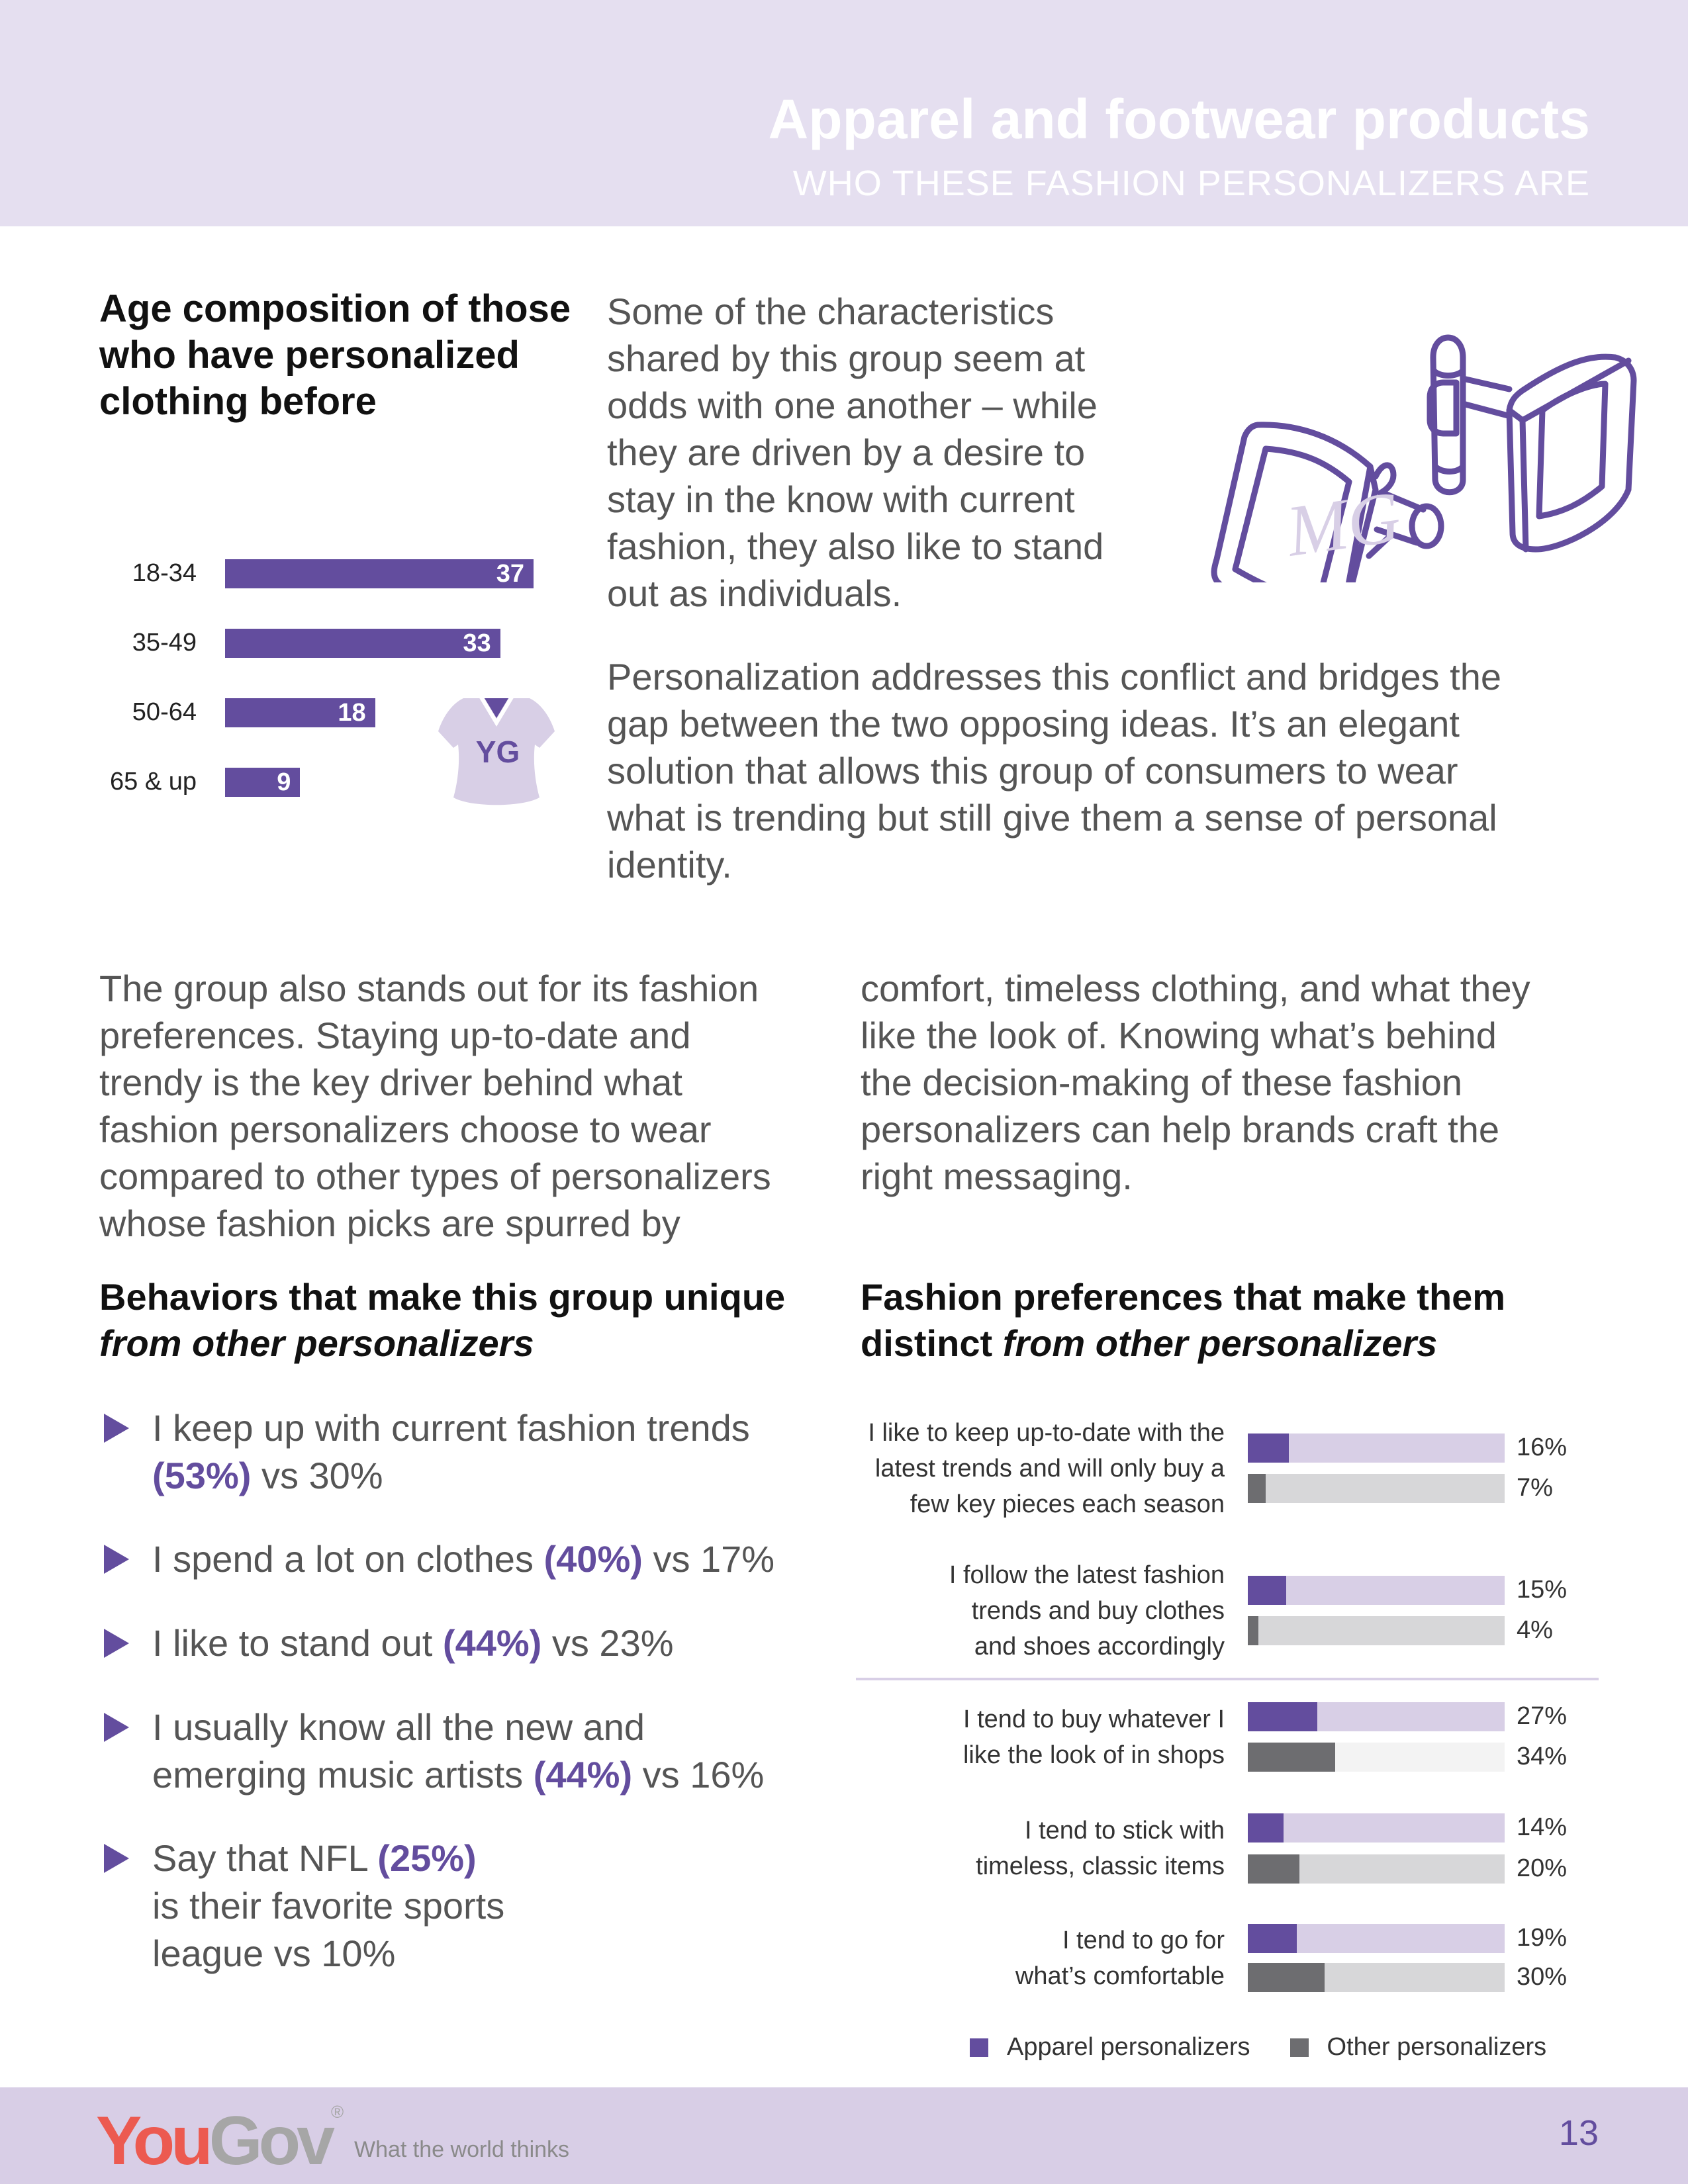 This screenshot has height=2184, width=1688. What do you see at coordinates (265, 1858) in the screenshot?
I see `bullet-text: Say that NFL` at bounding box center [265, 1858].